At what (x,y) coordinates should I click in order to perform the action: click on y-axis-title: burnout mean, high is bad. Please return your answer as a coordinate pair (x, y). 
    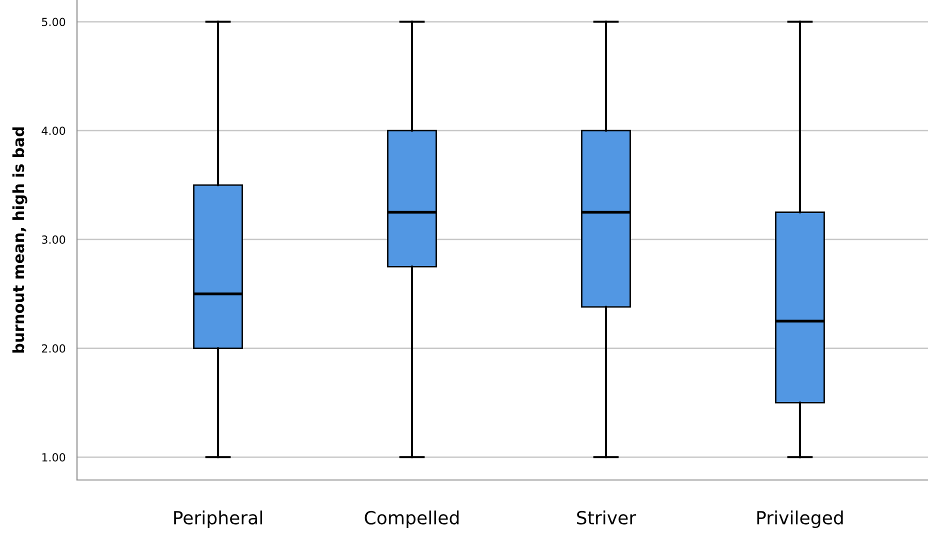
    Looking at the image, I should click on (20, 240).